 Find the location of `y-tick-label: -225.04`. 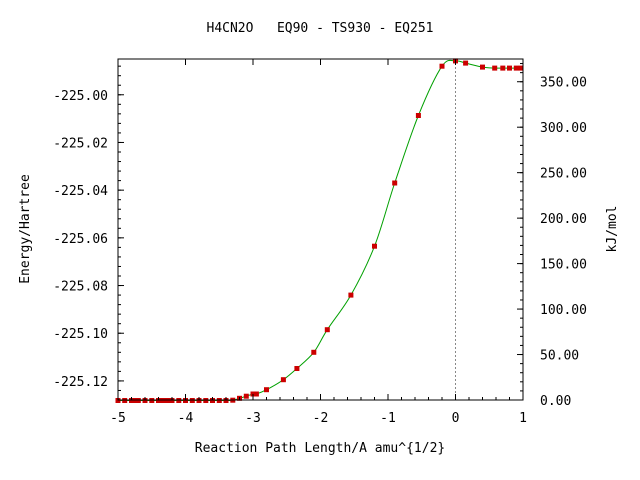

y-tick-label: -225.04 is located at coordinates (80, 191).